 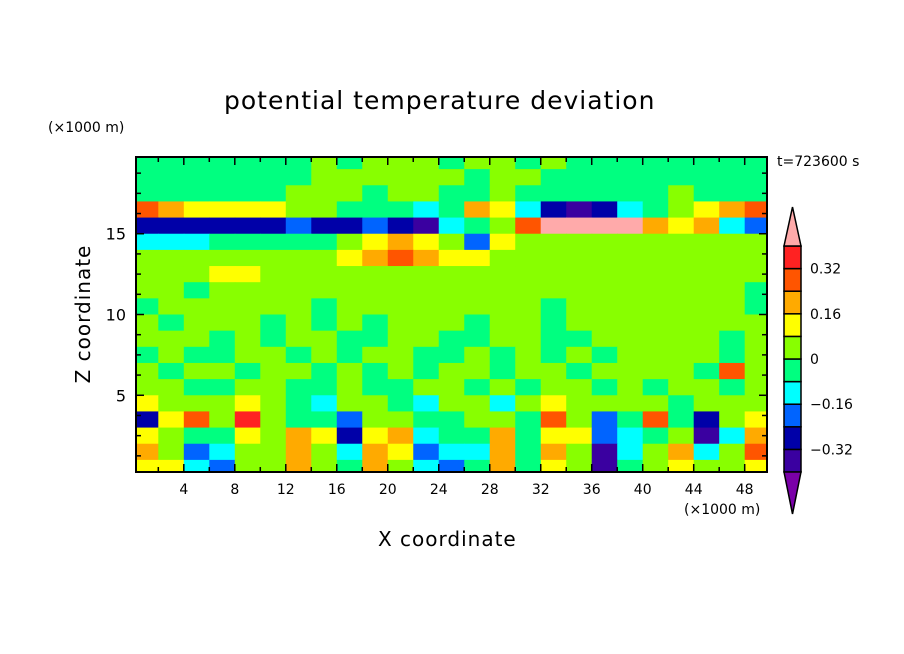 What do you see at coordinates (792, 493) in the screenshot?
I see `colorbar-min-arrow` at bounding box center [792, 493].